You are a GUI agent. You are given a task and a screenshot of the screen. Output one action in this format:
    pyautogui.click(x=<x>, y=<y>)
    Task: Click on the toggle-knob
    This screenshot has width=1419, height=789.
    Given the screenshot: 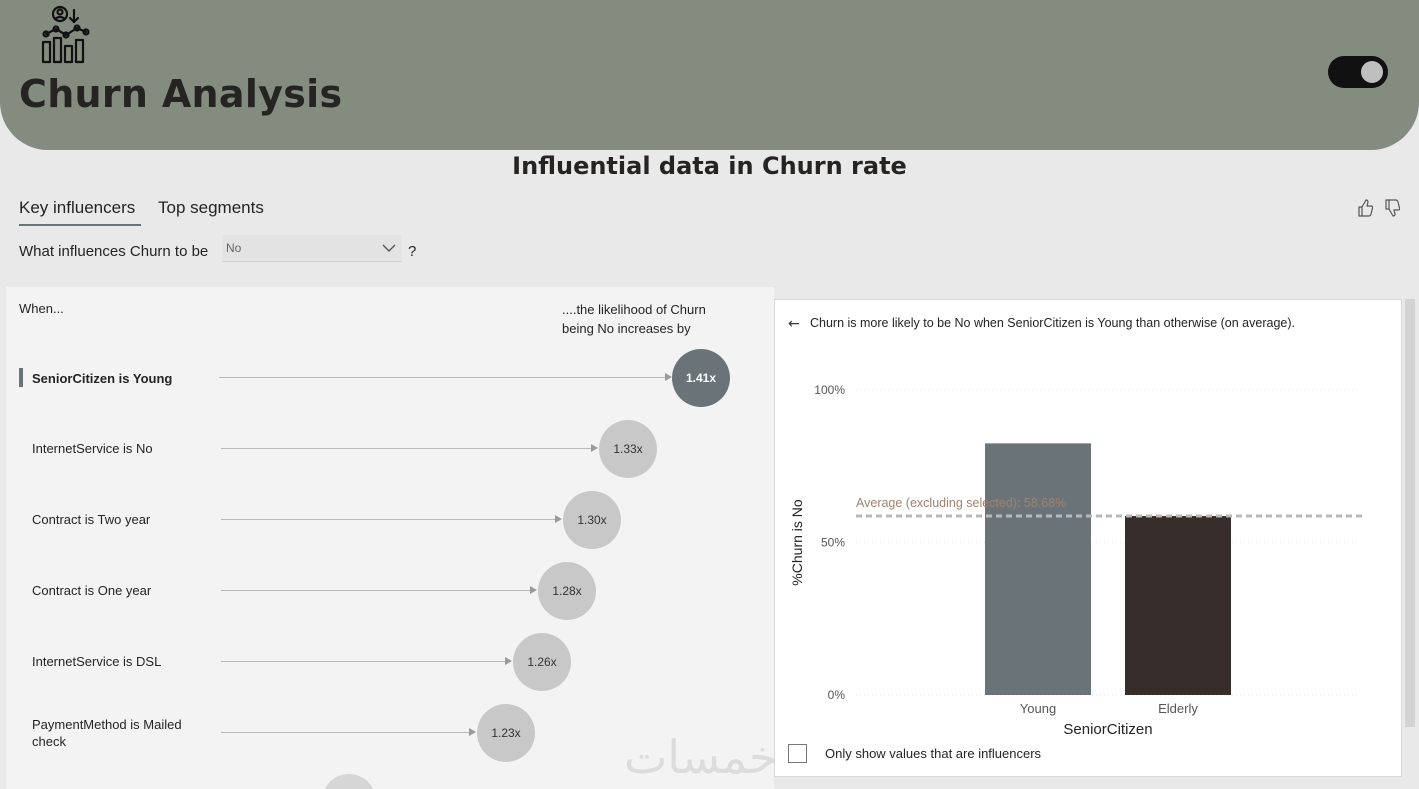 What is the action you would take?
    pyautogui.click(x=1372, y=72)
    